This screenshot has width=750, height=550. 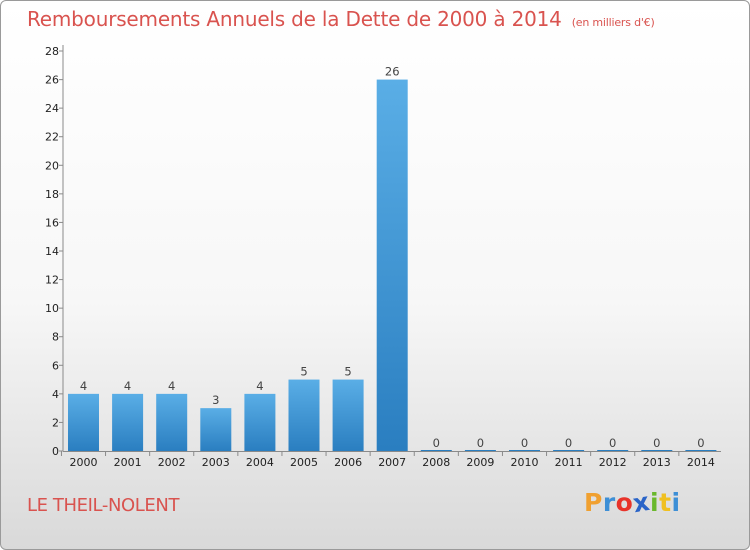 What do you see at coordinates (392, 462) in the screenshot?
I see `x-tick-label: 2007` at bounding box center [392, 462].